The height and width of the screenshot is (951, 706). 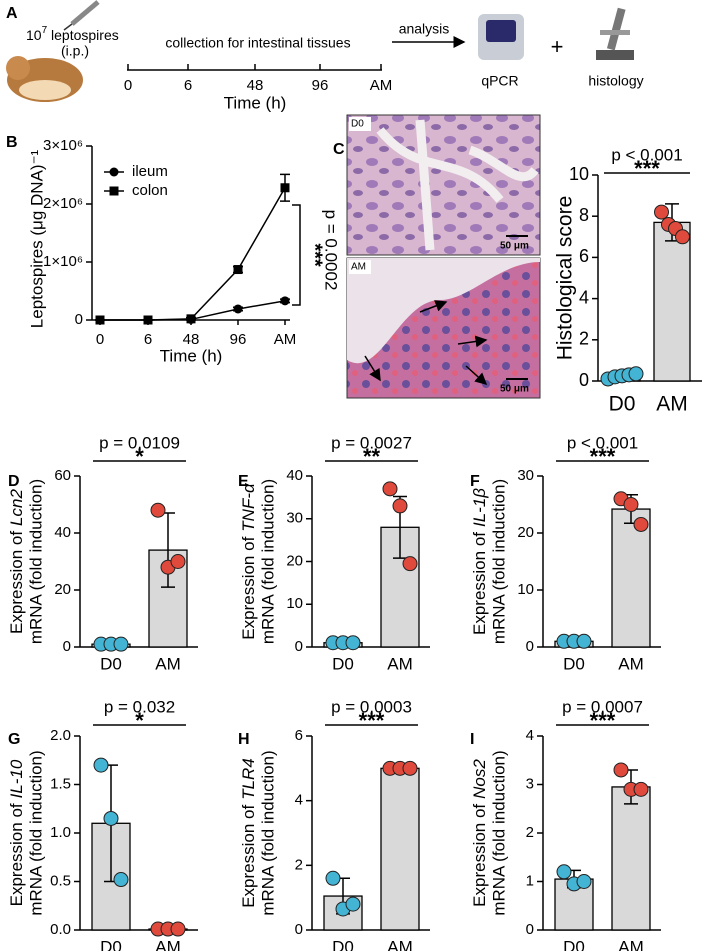 What do you see at coordinates (68, 27) in the screenshot?
I see `syringe-needle` at bounding box center [68, 27].